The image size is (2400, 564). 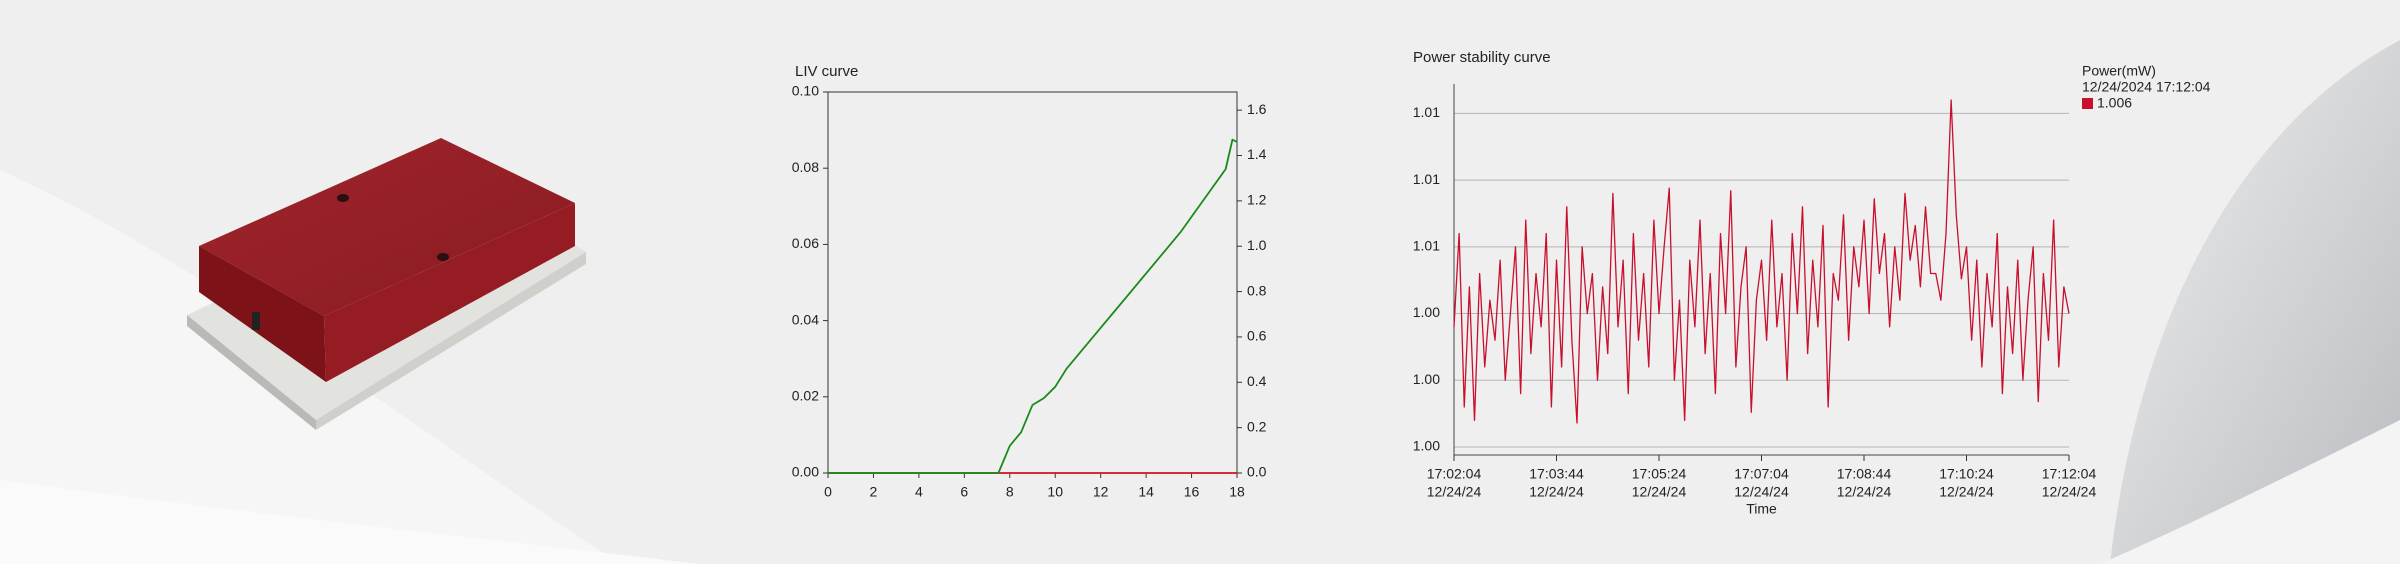 What do you see at coordinates (1257, 381) in the screenshot?
I see `y2-tick-label: 0.4` at bounding box center [1257, 381].